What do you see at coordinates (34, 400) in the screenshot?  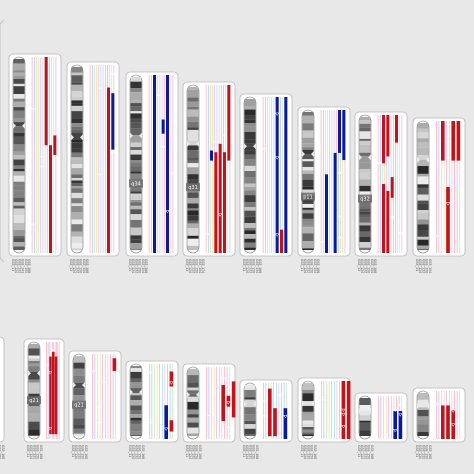 I see `band-label-bg` at bounding box center [34, 400].